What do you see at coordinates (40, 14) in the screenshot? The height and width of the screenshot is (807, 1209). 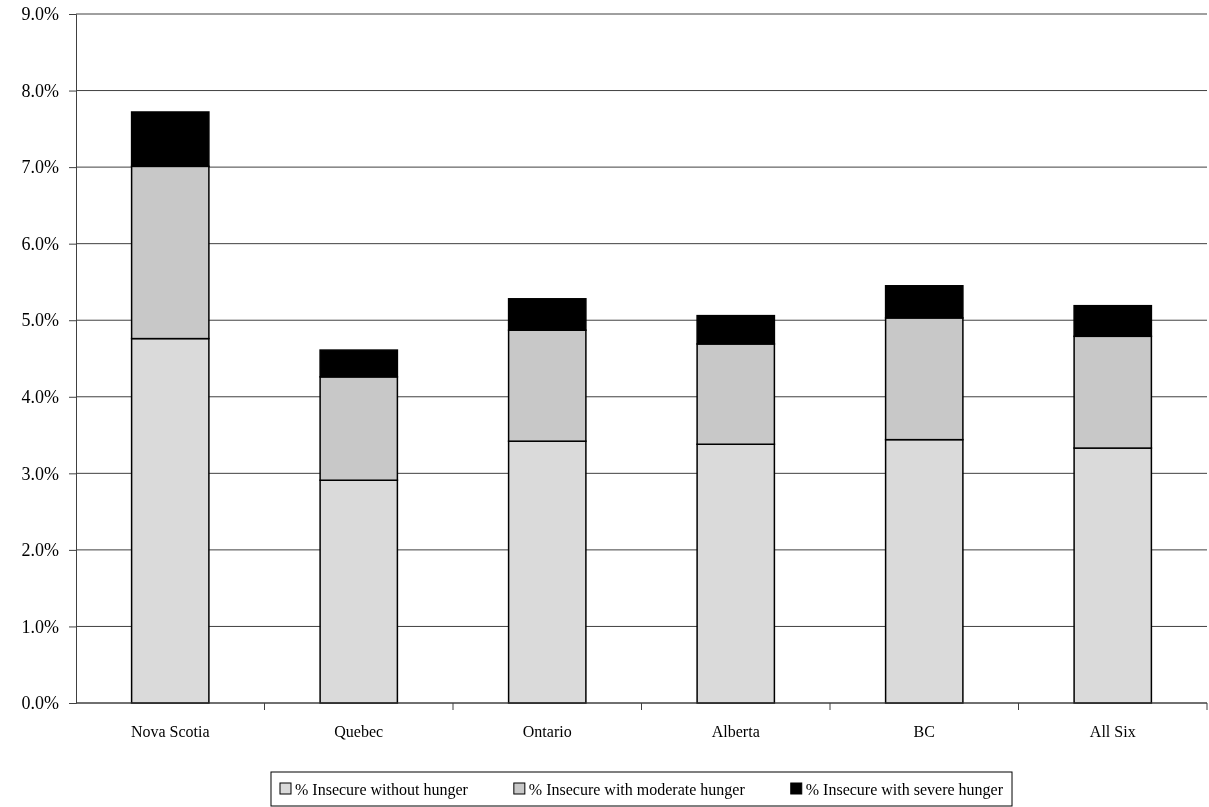 I see `y-tick-label: 9.0%` at bounding box center [40, 14].